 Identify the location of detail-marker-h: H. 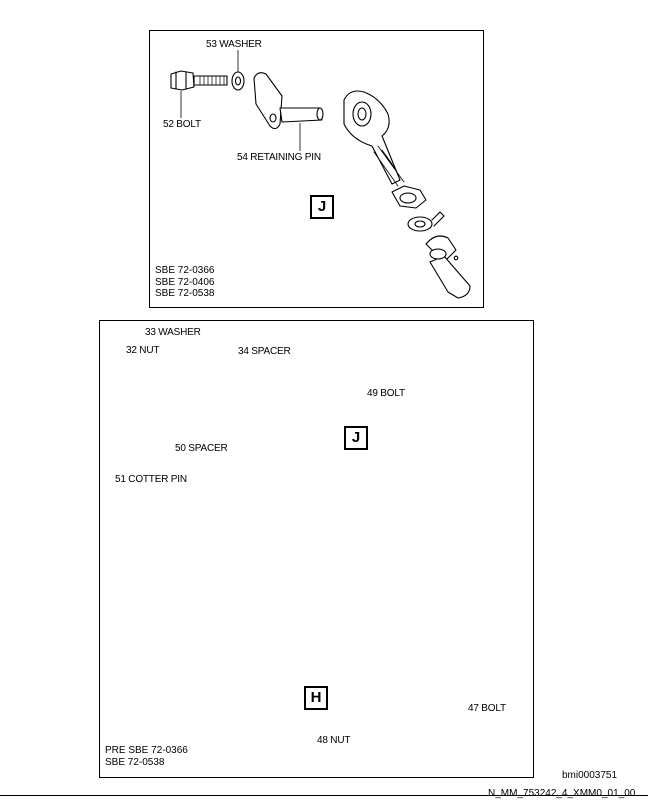
(316, 698).